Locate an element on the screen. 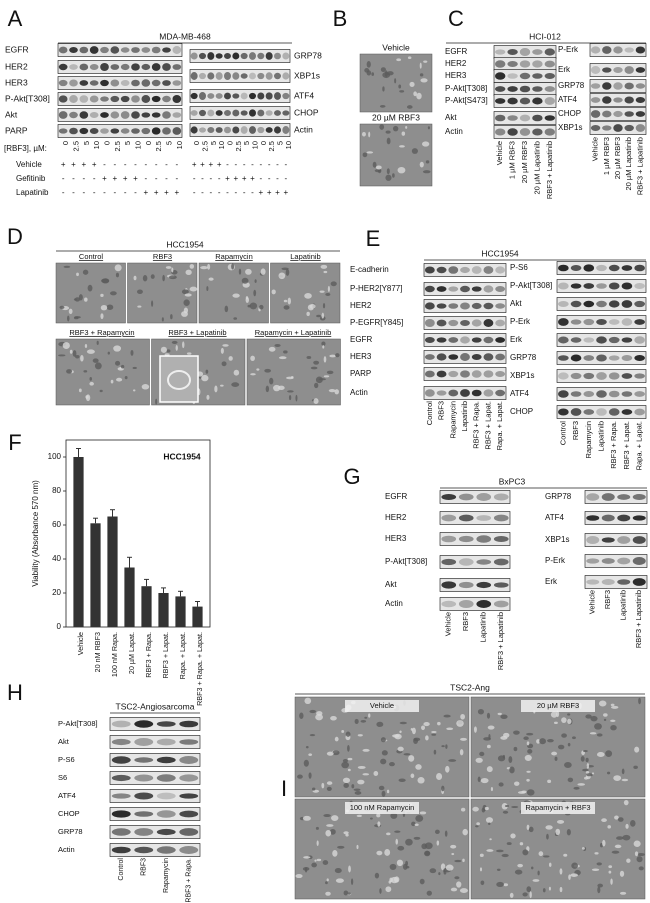  panel-letter: I is located at coordinates (284, 788).